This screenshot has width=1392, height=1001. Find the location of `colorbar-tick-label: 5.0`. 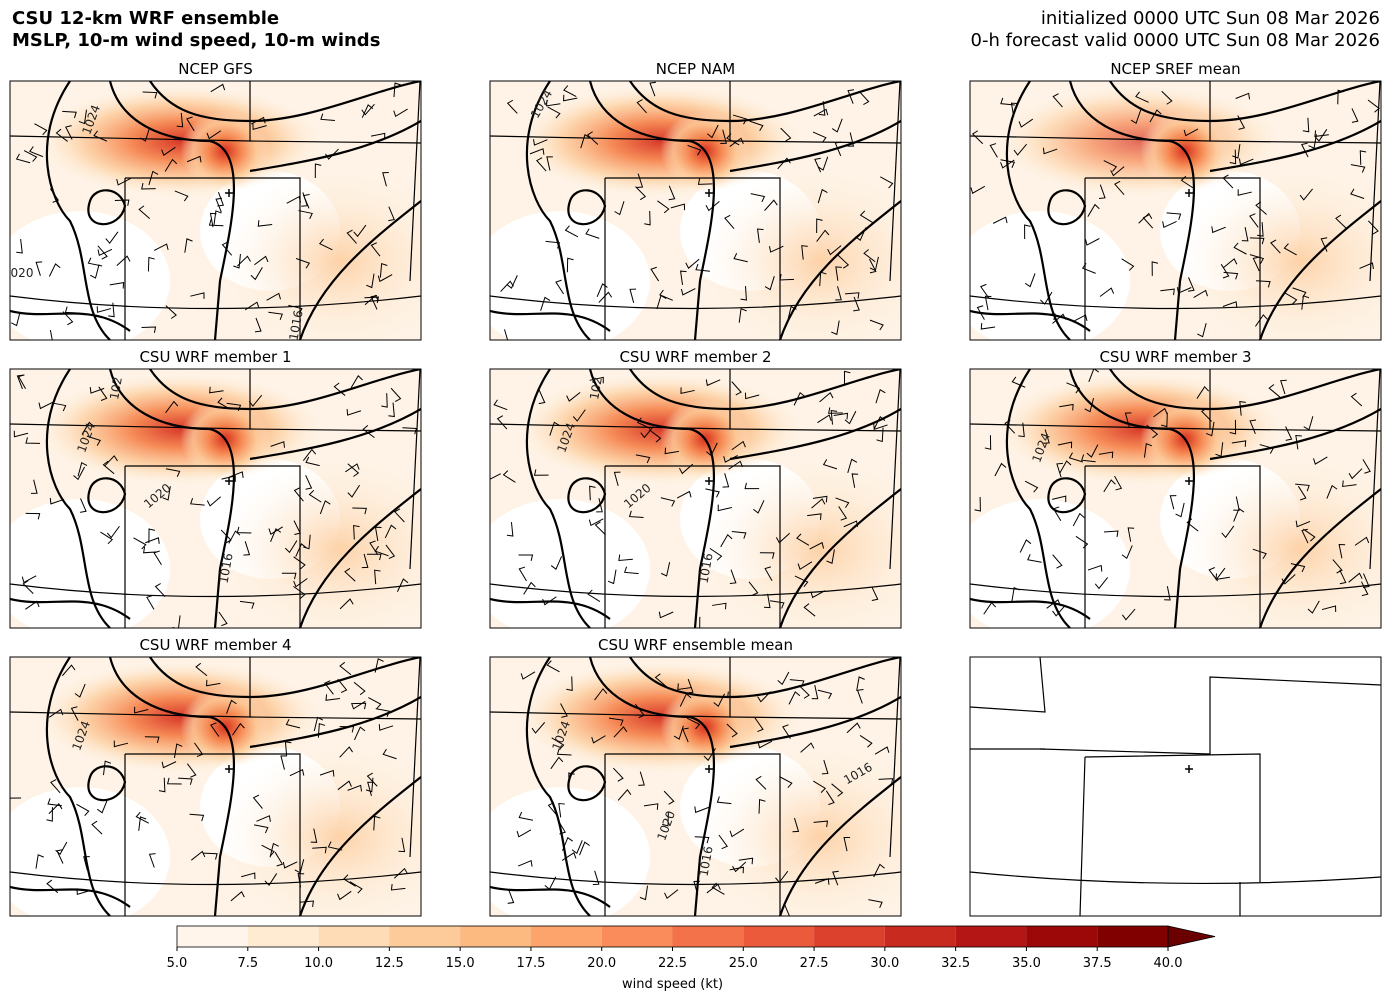

colorbar-tick-label: 5.0 is located at coordinates (177, 963).